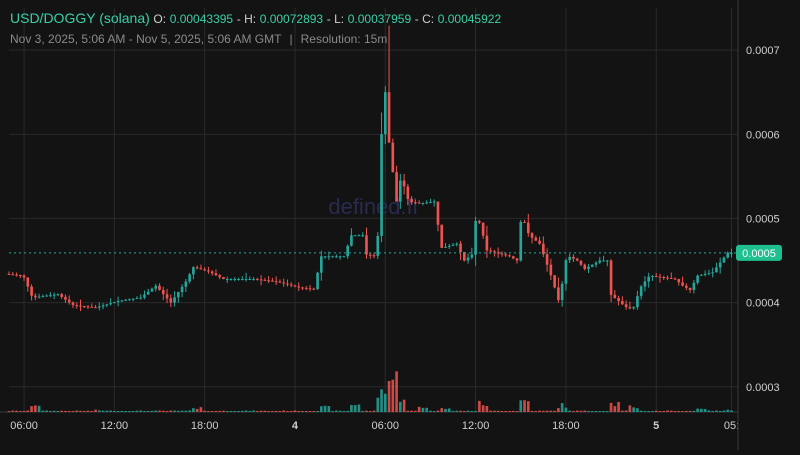 The height and width of the screenshot is (455, 800). I want to click on x-tick-label: 18:00, so click(566, 426).